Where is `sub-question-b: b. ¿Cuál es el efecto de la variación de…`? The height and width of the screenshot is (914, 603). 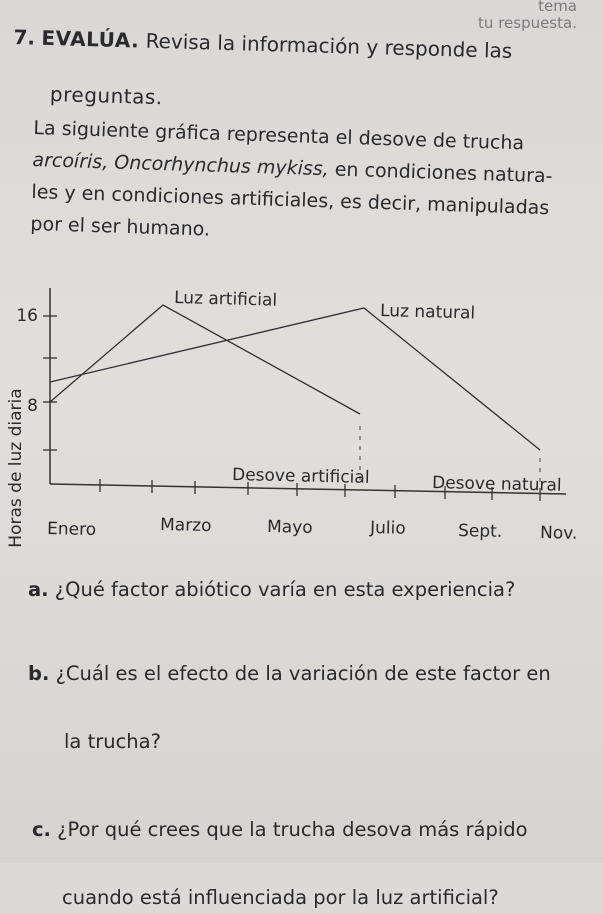 sub-question-b: b. ¿Cuál es el efecto de la variación de… is located at coordinates (313, 674).